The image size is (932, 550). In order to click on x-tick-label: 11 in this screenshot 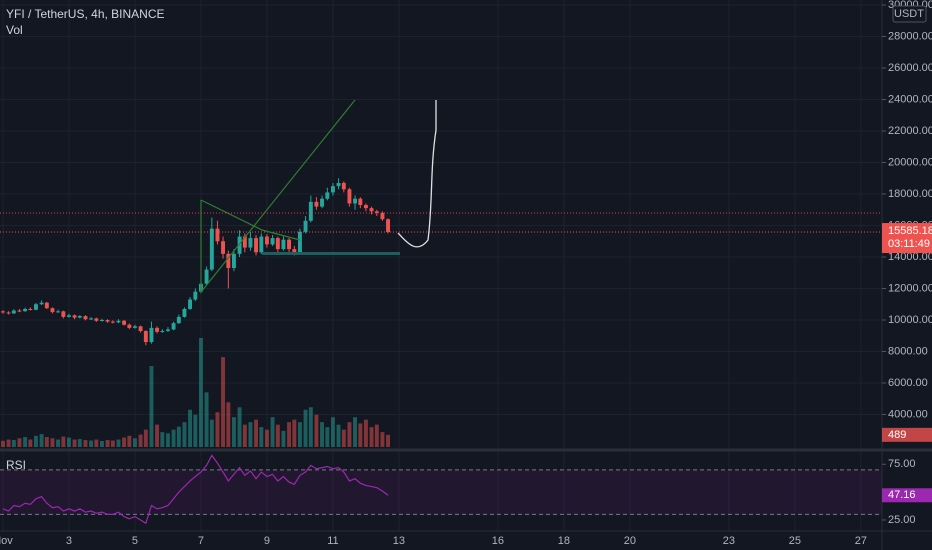, I will do `click(332, 541)`.